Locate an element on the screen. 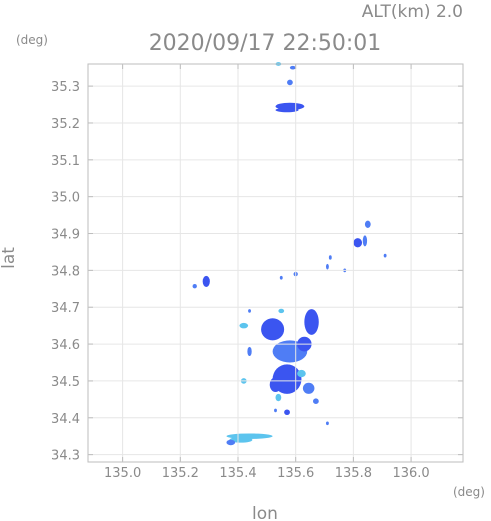  y-tick-label: 34.8 is located at coordinates (65, 271).